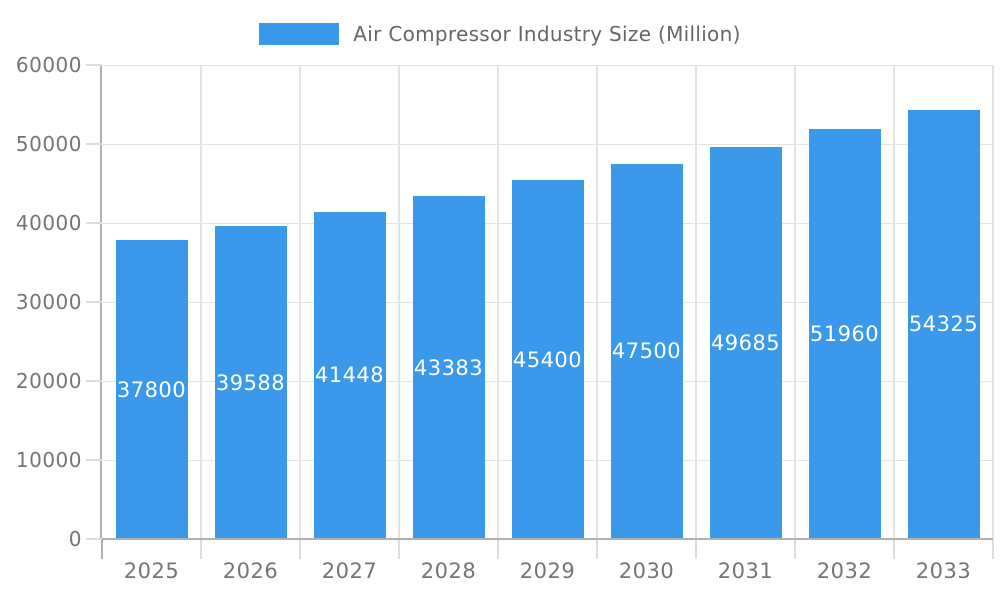  I want to click on x-tick-label-2026: 2026, so click(250, 571).